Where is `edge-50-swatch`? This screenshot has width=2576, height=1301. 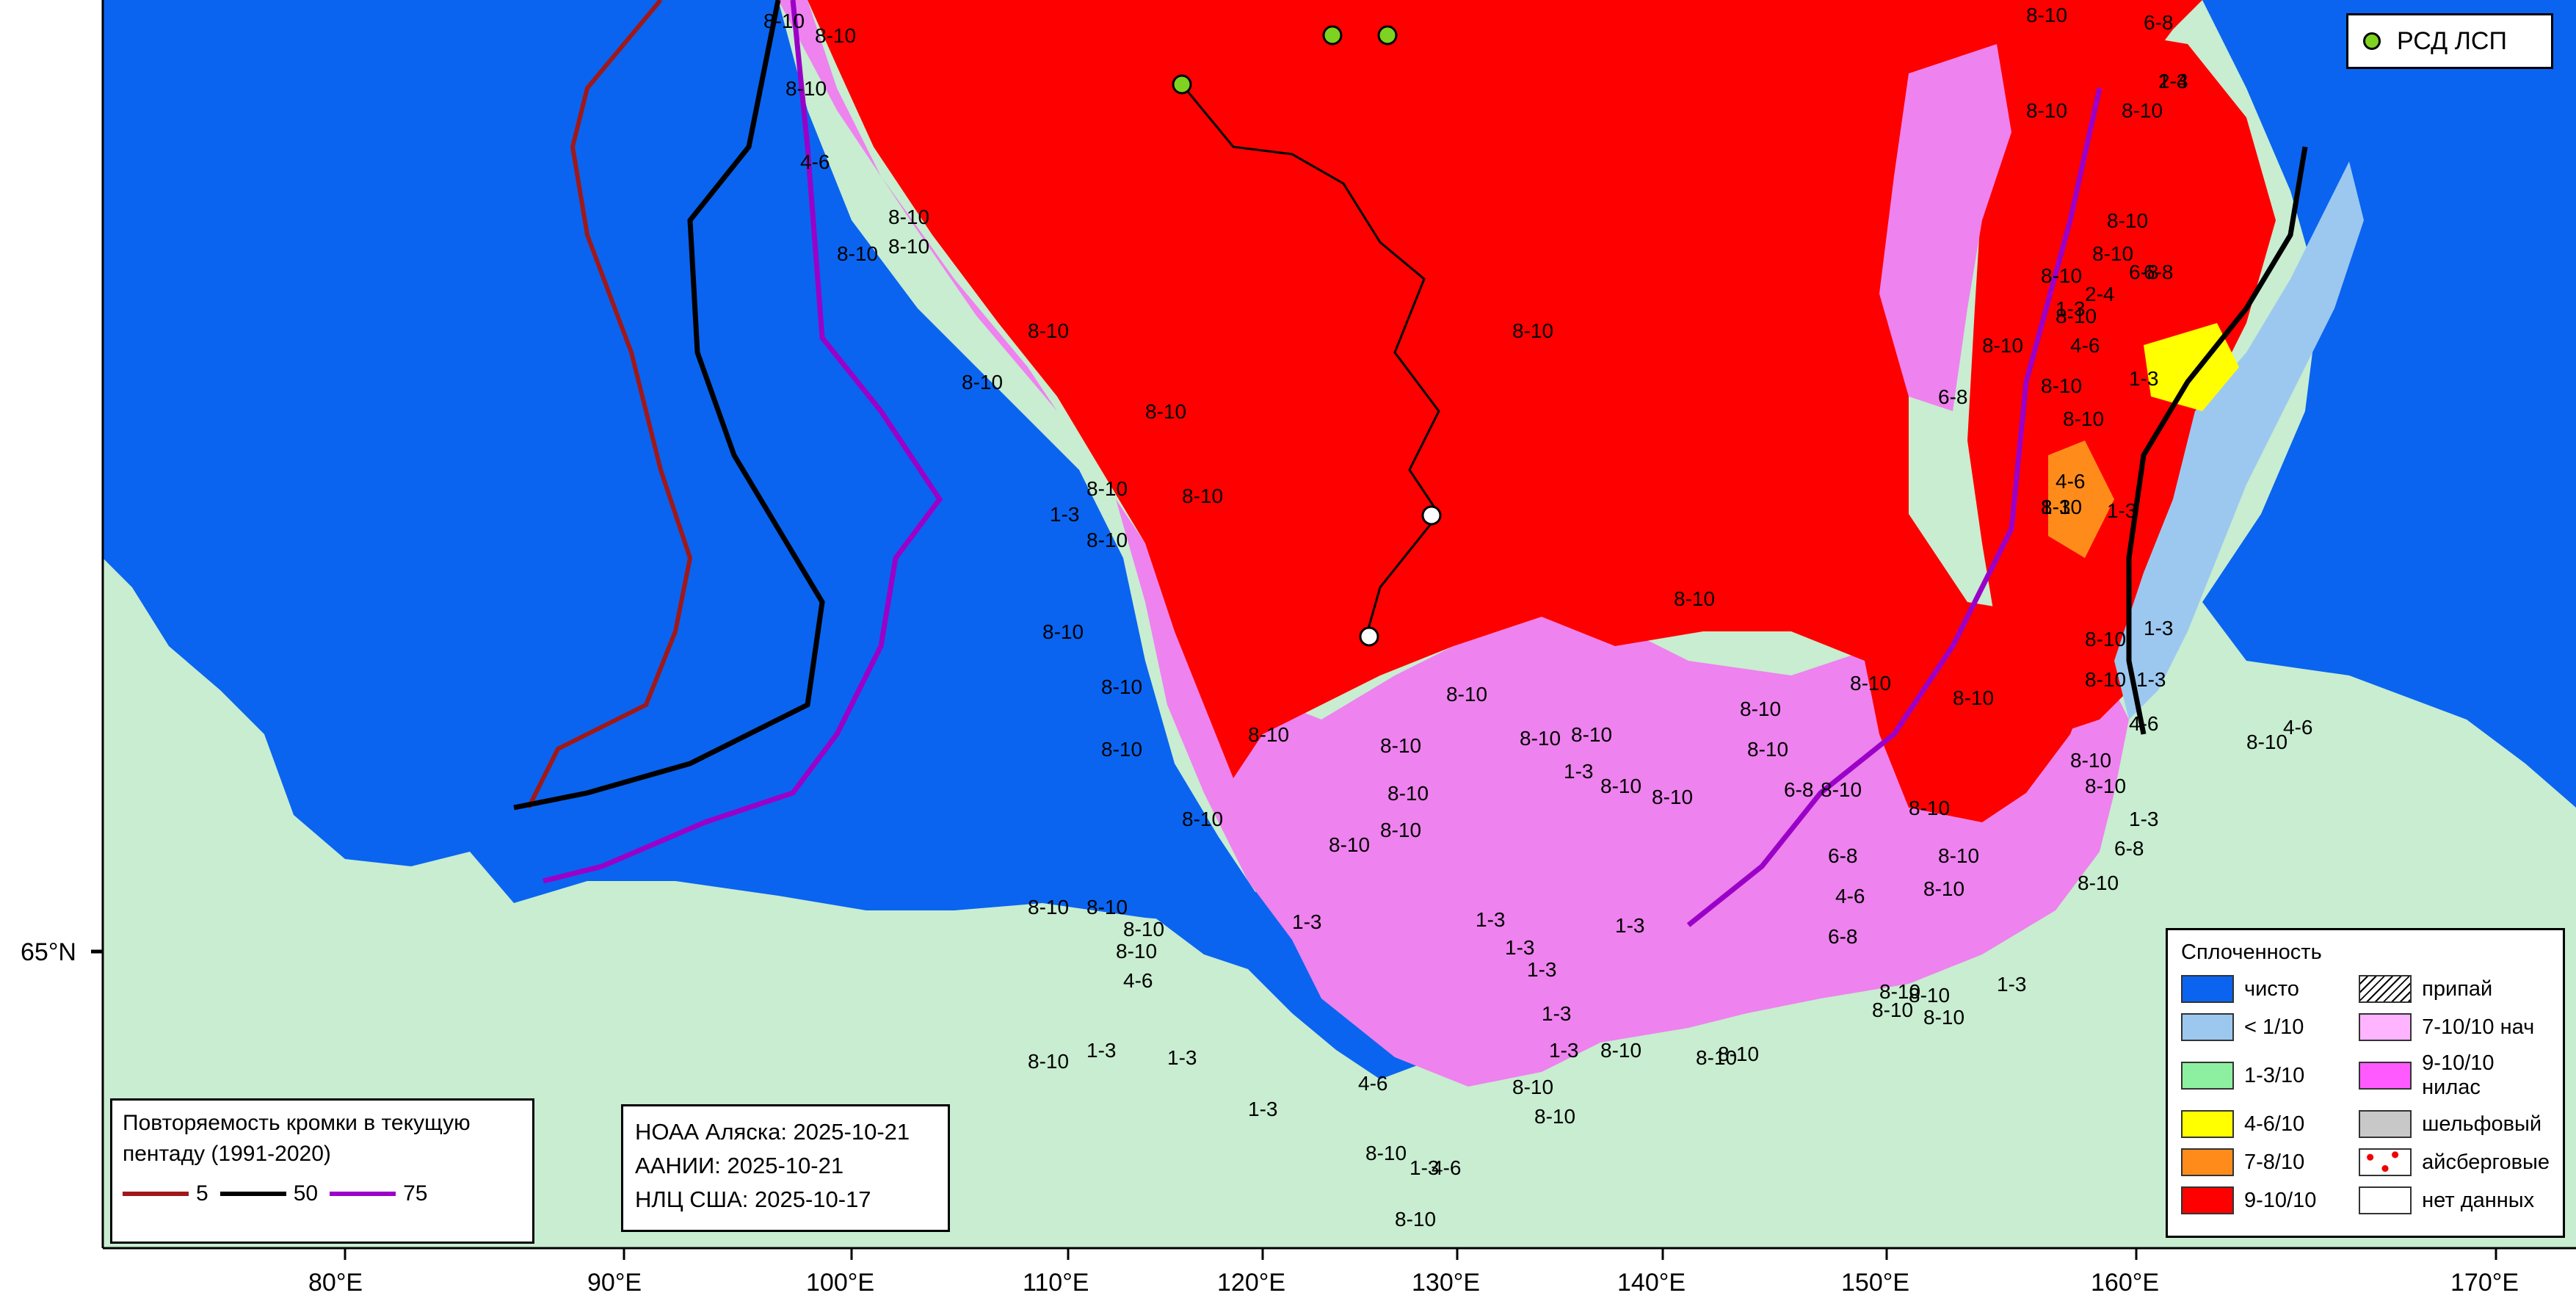 edge-50-swatch is located at coordinates (253, 1194).